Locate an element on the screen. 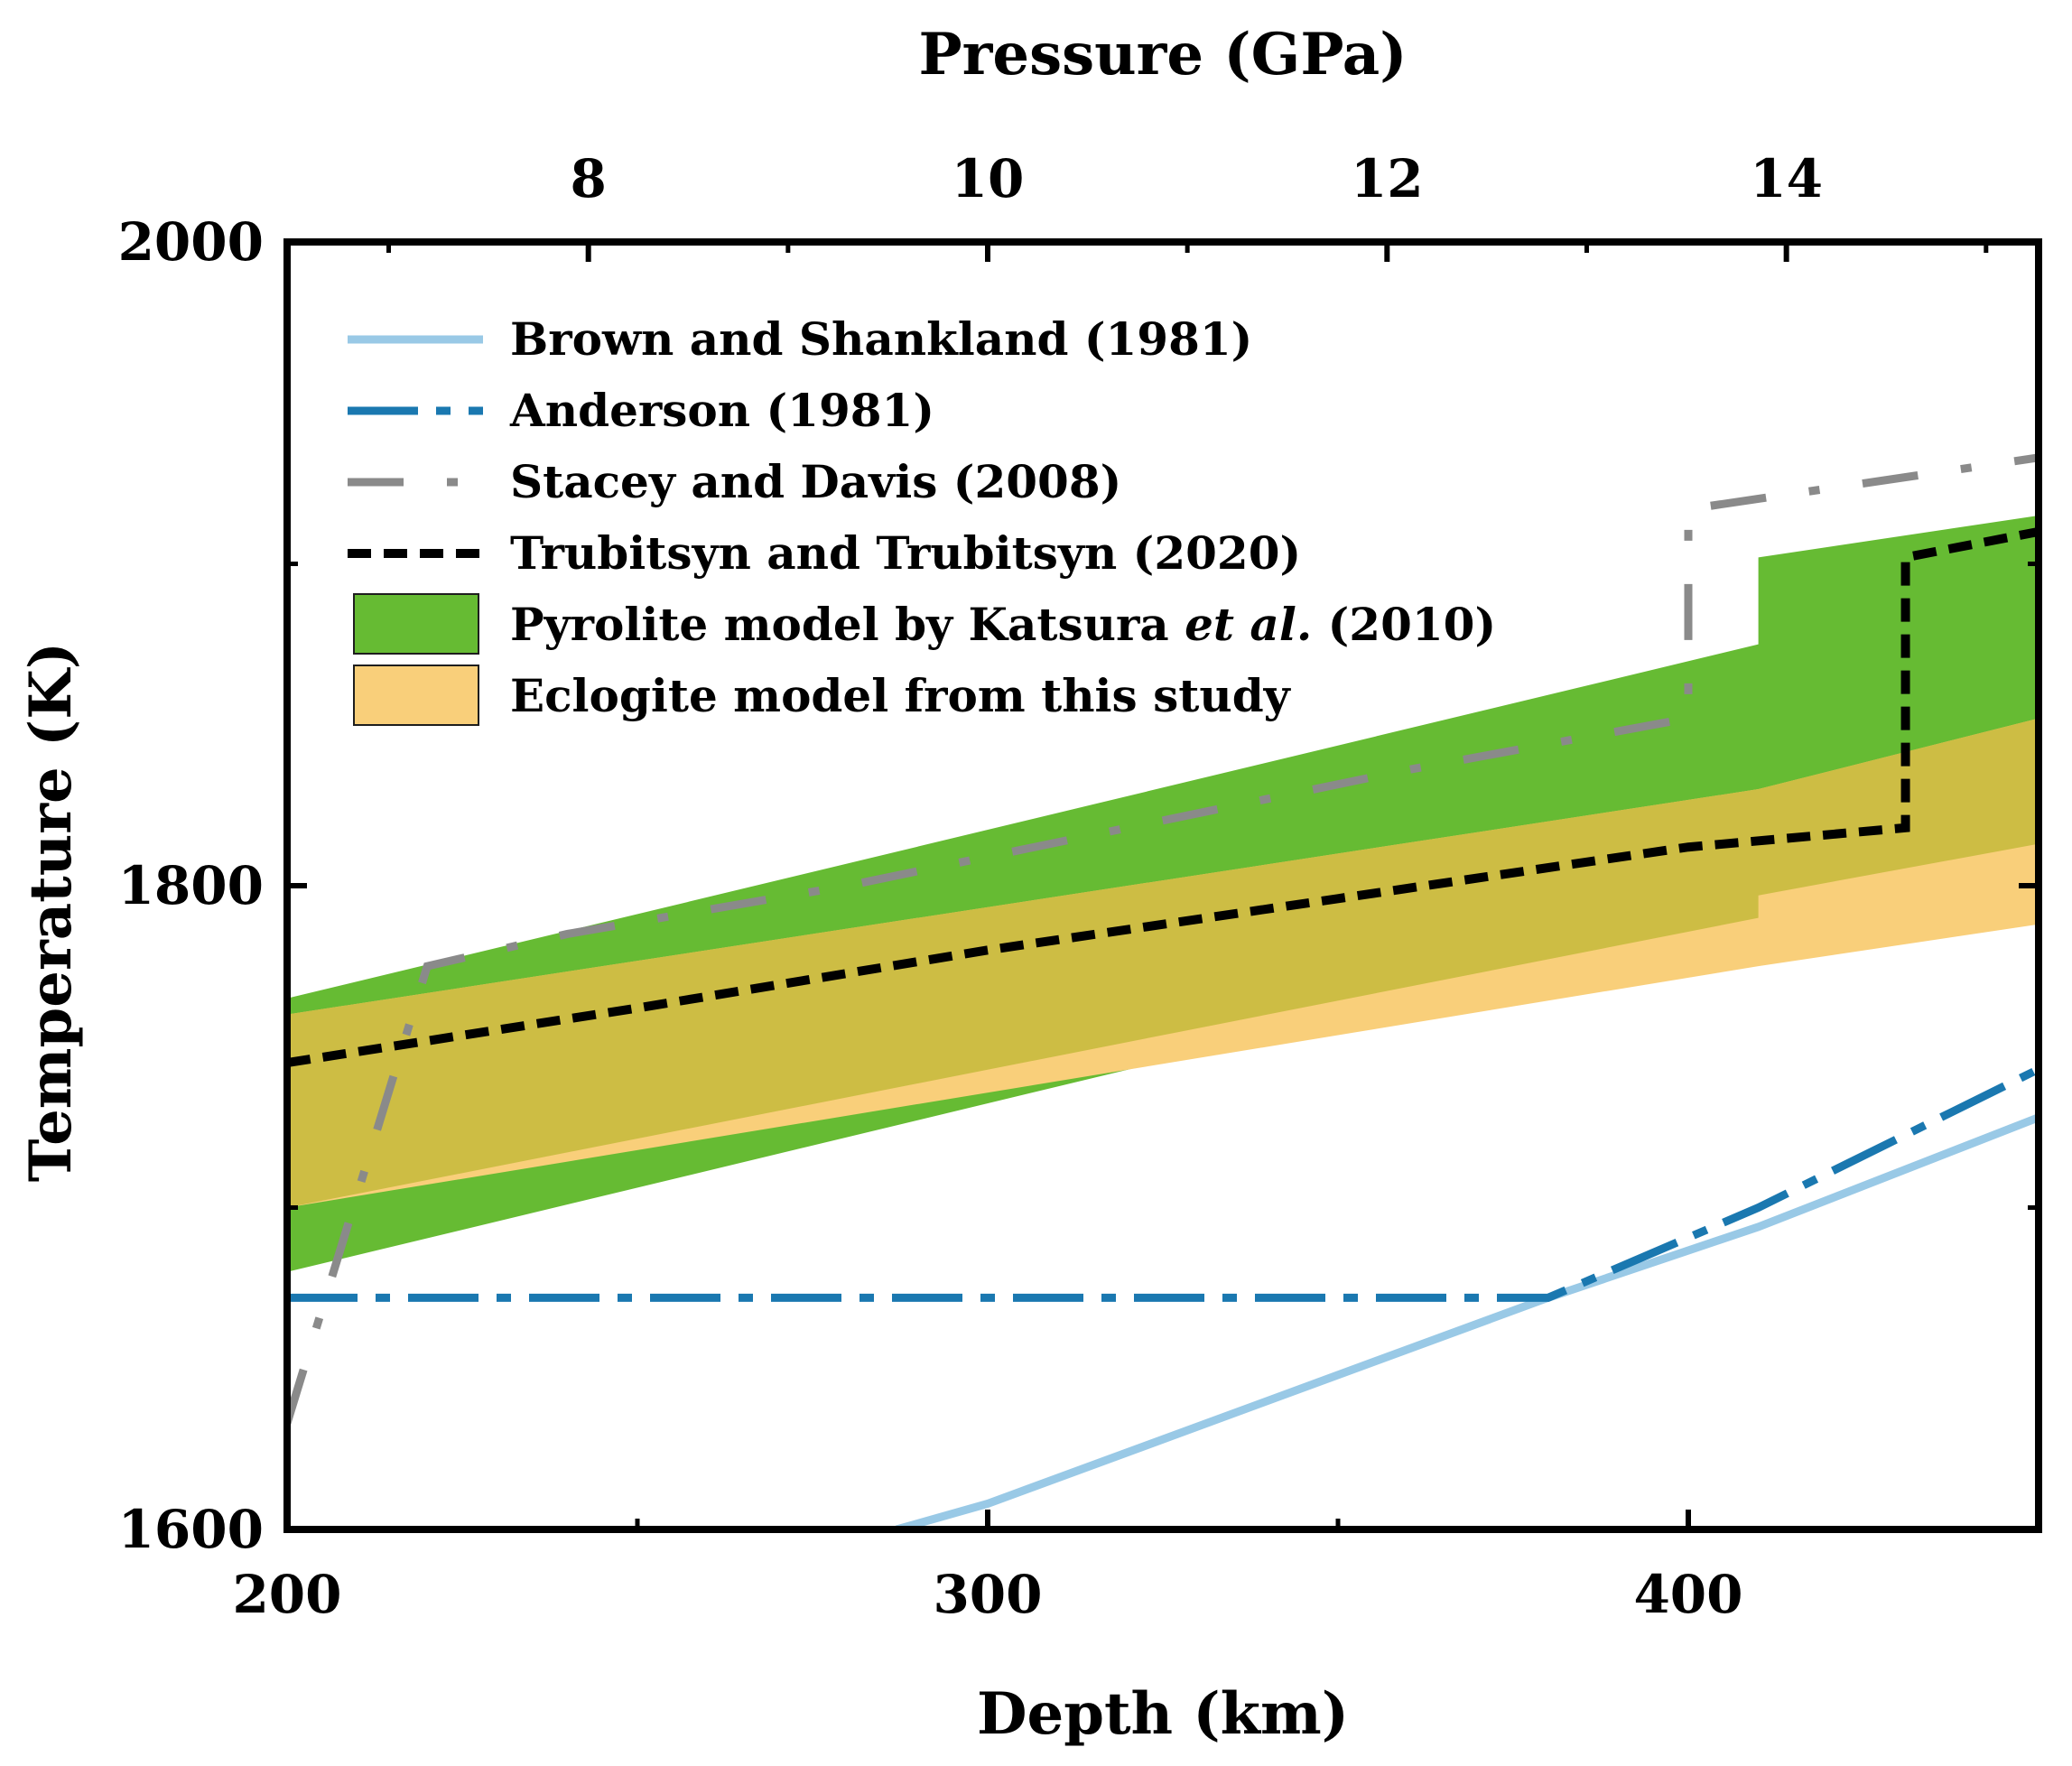 The width and height of the screenshot is (2072, 1766). legend-swatch-eclogite is located at coordinates (416, 695).